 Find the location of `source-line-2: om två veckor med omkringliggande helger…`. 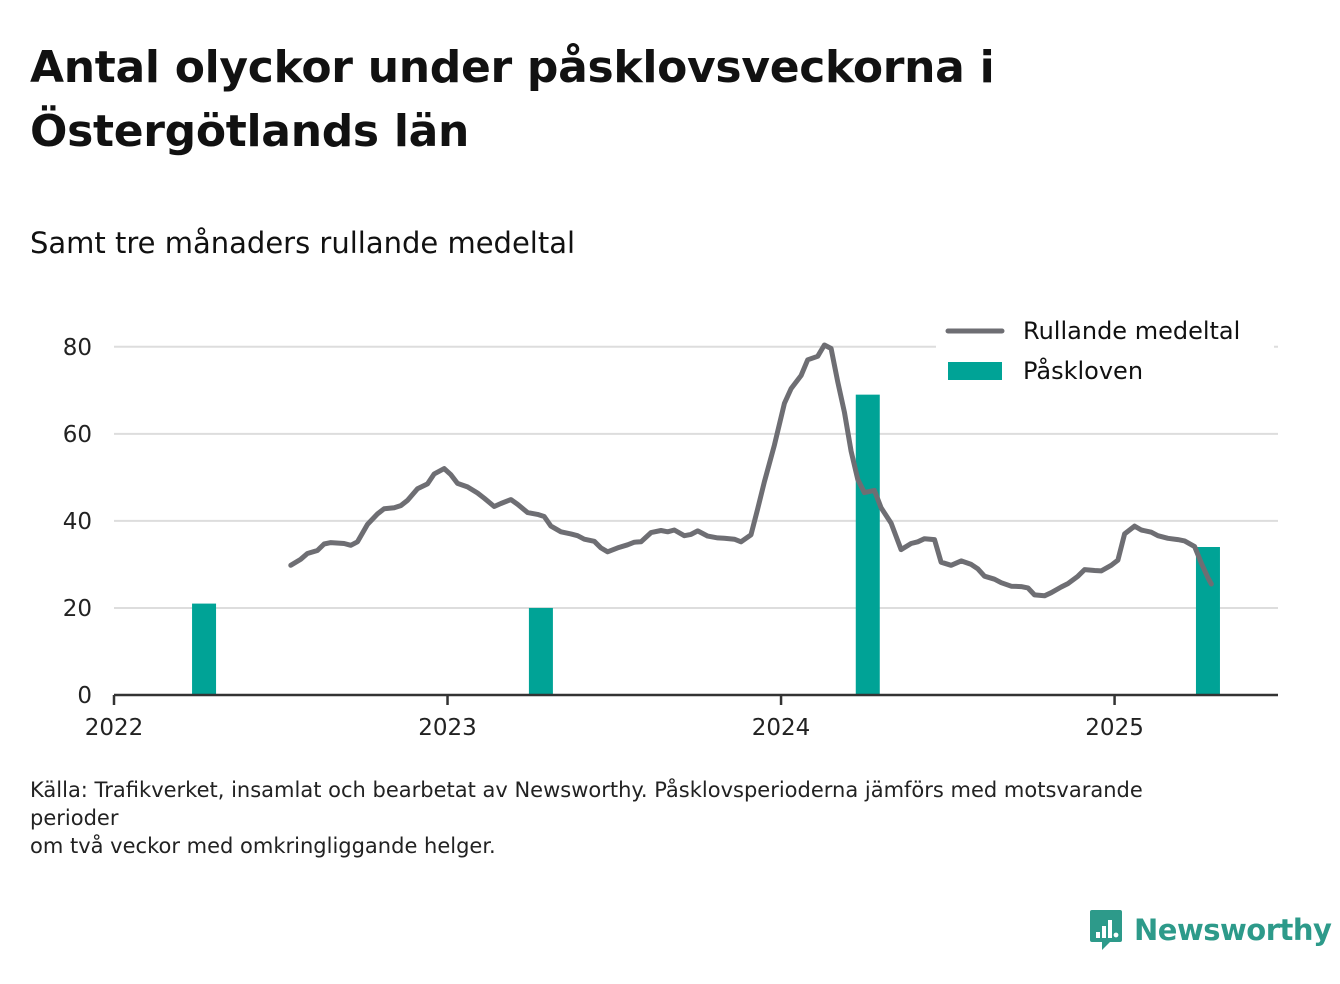

source-line-2: om två veckor med omkringliggande helger… is located at coordinates (263, 846).